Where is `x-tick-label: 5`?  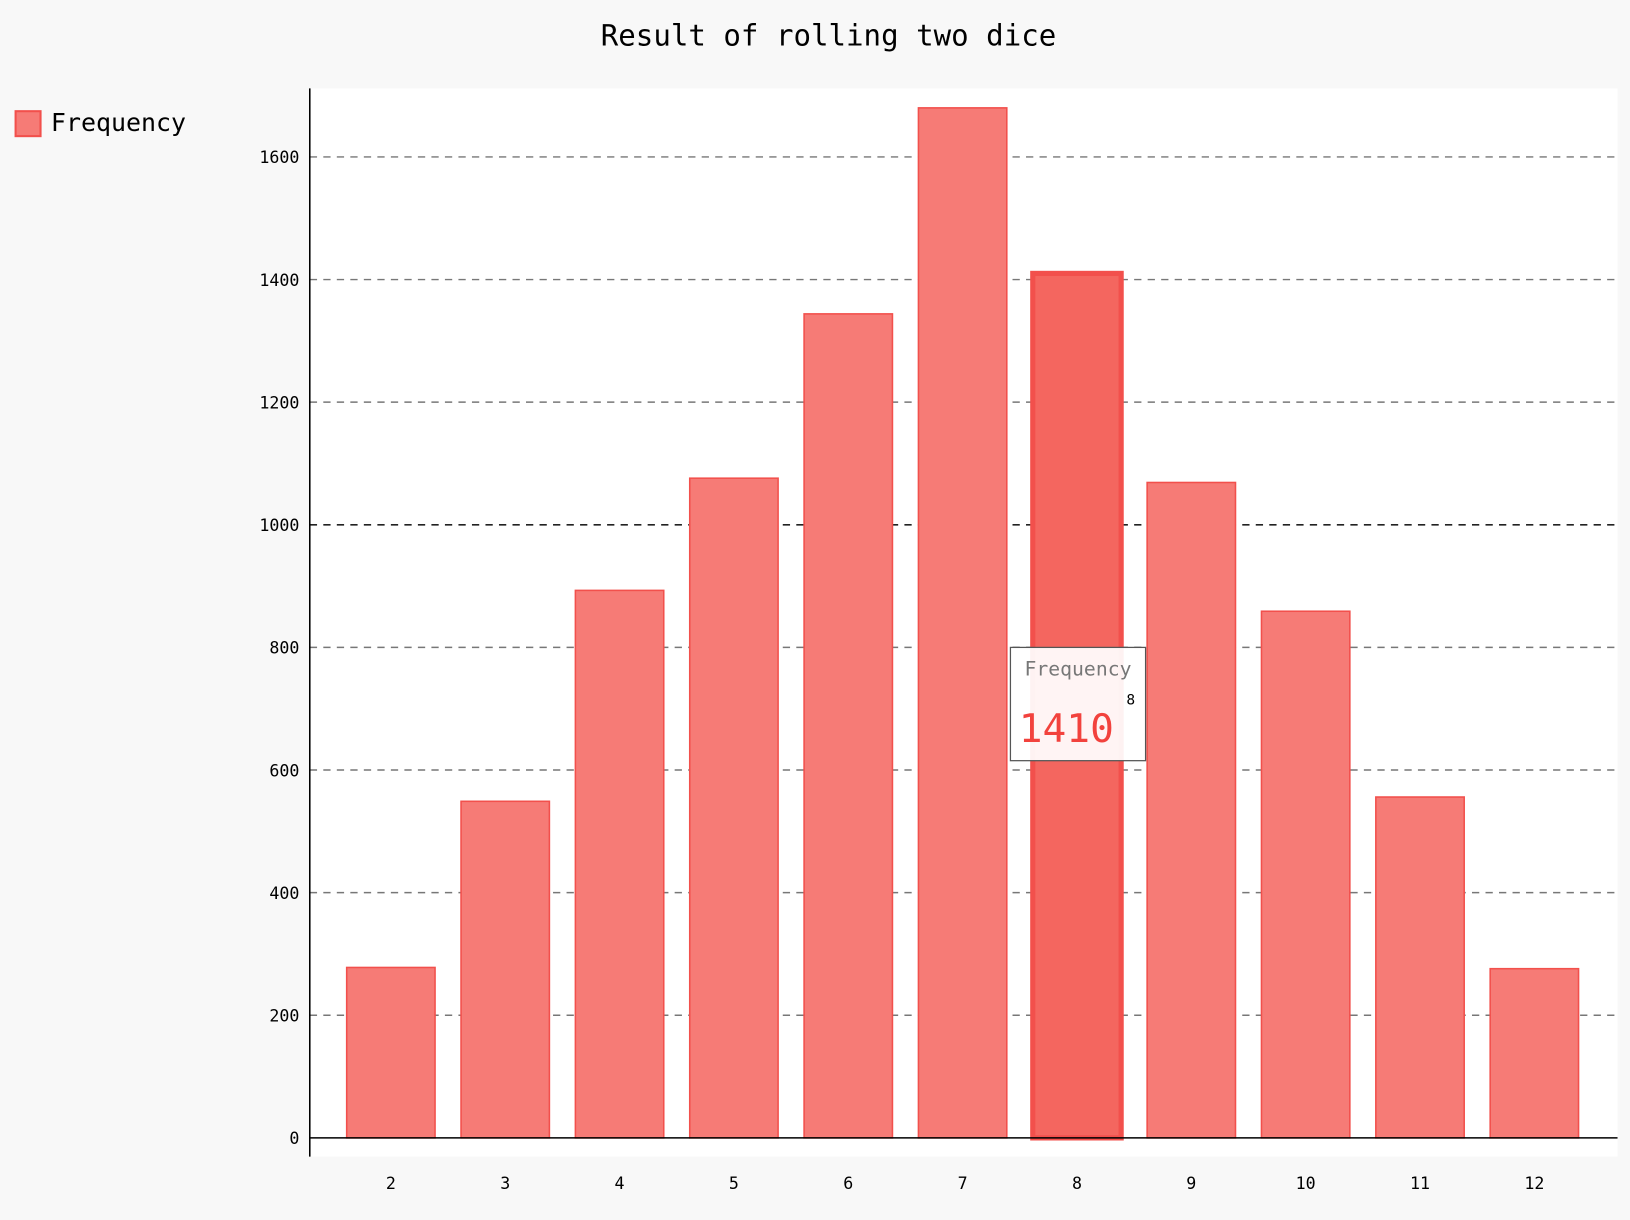 x-tick-label: 5 is located at coordinates (734, 1183).